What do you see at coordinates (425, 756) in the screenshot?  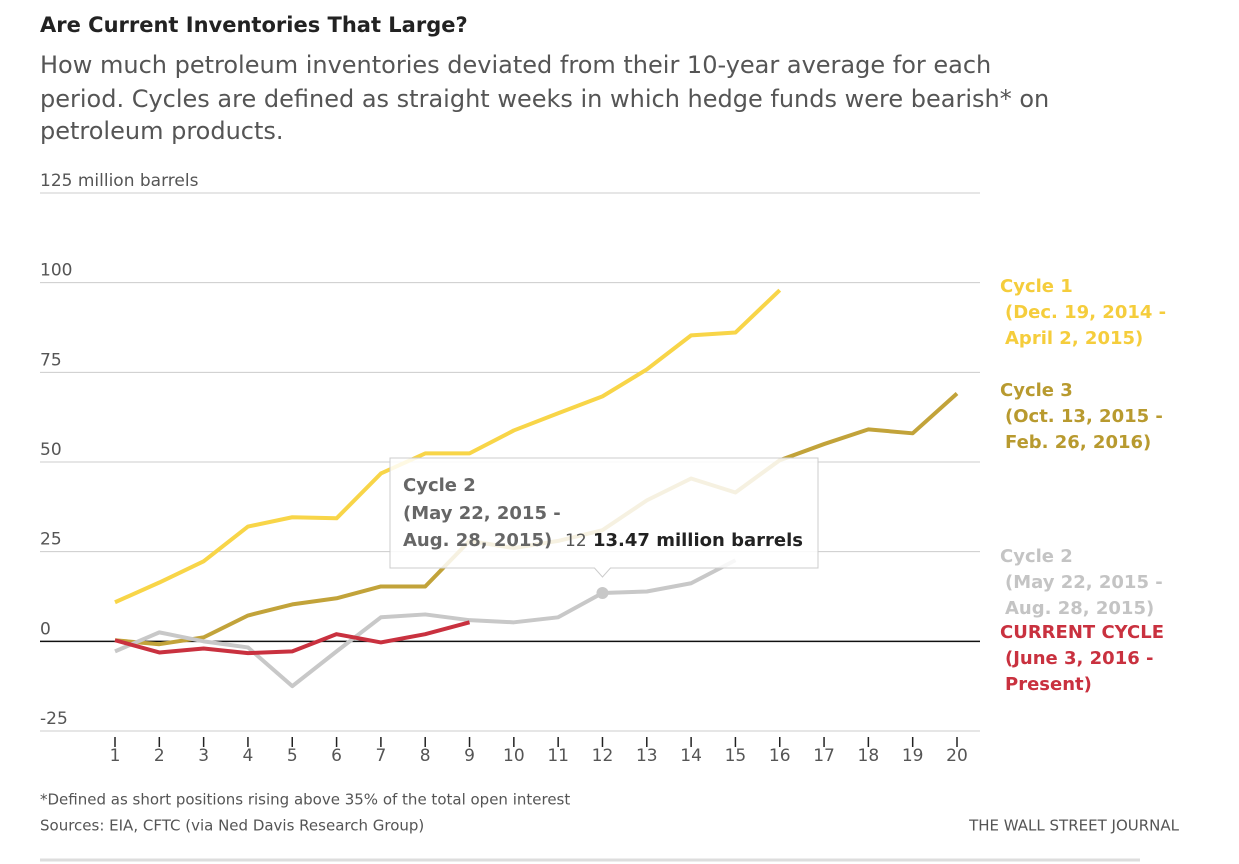 I see `x-tick-label: 8` at bounding box center [425, 756].